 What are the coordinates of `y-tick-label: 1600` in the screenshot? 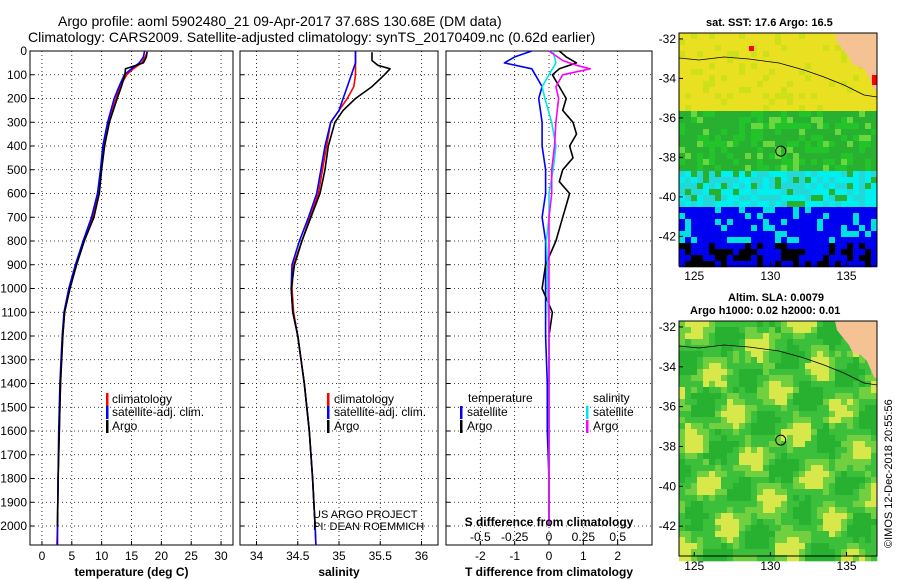 It's located at (13, 431).